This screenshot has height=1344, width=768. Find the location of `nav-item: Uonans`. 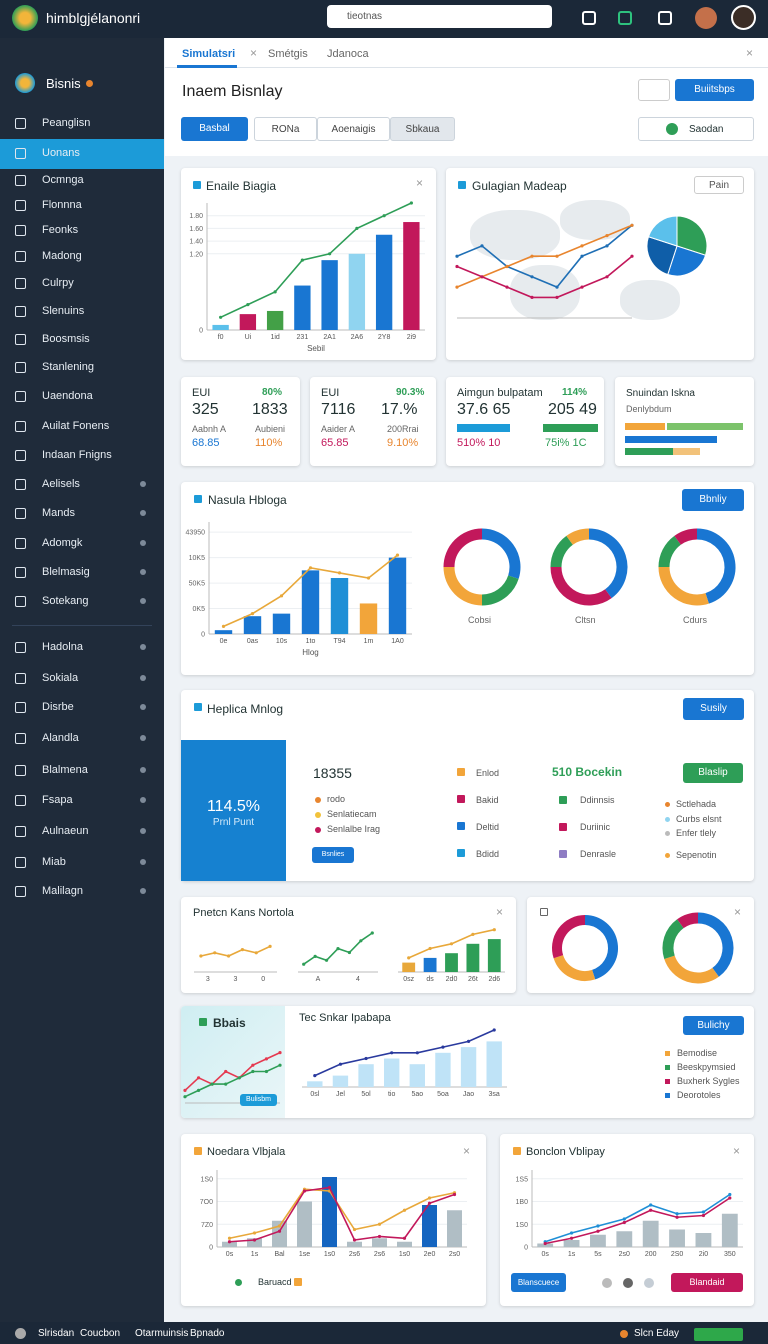

nav-item: Uonans is located at coordinates (61, 153).